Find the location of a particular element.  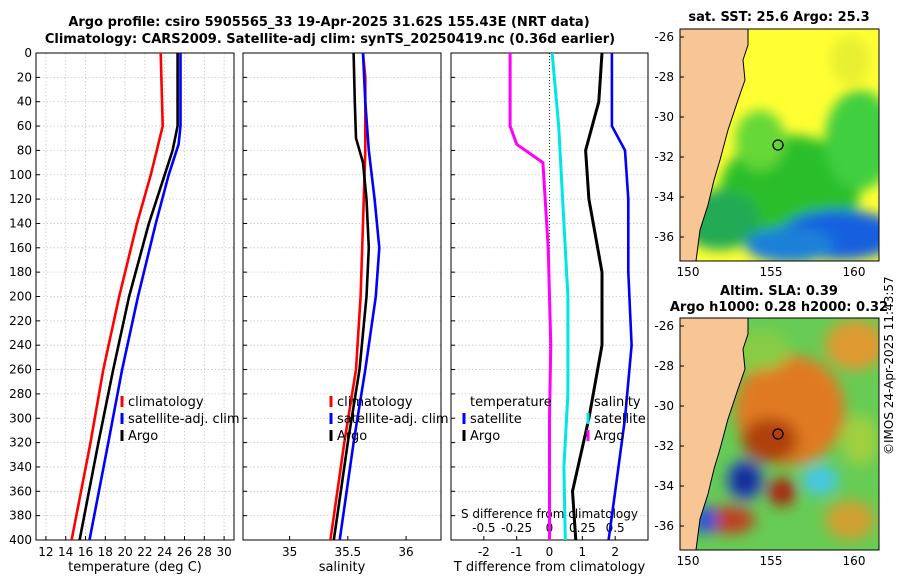

y-tick-label: 0 is located at coordinates (28, 53).